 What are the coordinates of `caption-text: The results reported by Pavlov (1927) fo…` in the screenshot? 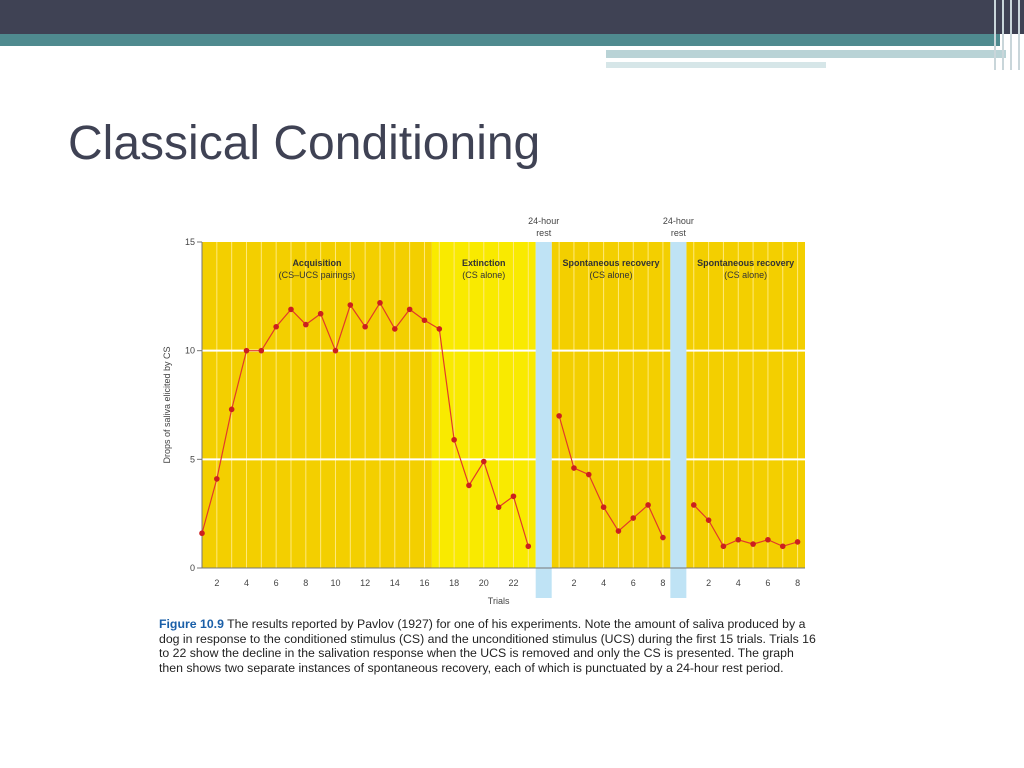 It's located at (487, 646).